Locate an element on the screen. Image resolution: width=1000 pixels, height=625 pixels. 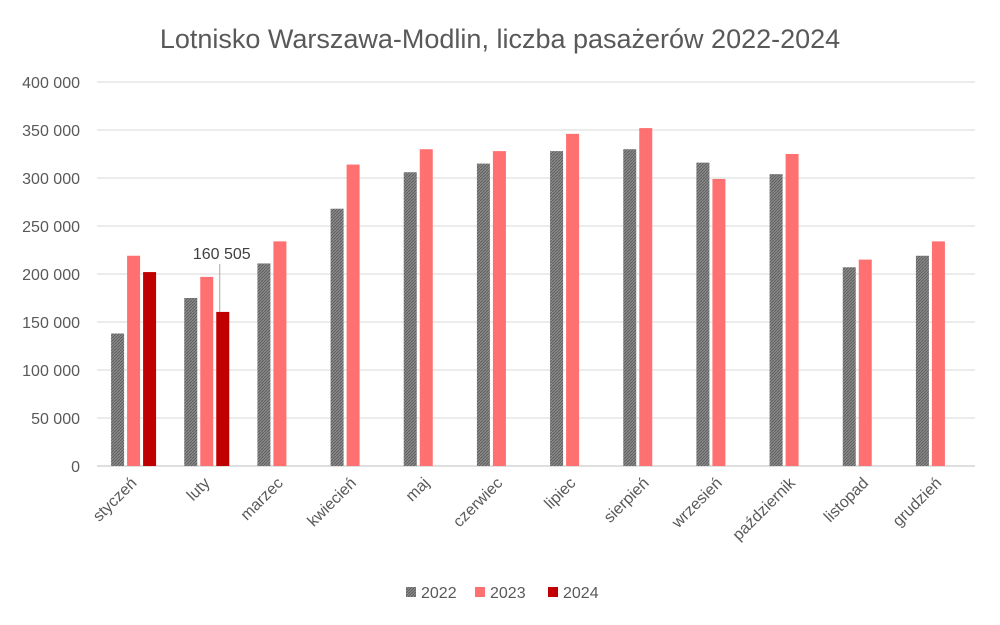
legend-swatch-2024 is located at coordinates (553, 592).